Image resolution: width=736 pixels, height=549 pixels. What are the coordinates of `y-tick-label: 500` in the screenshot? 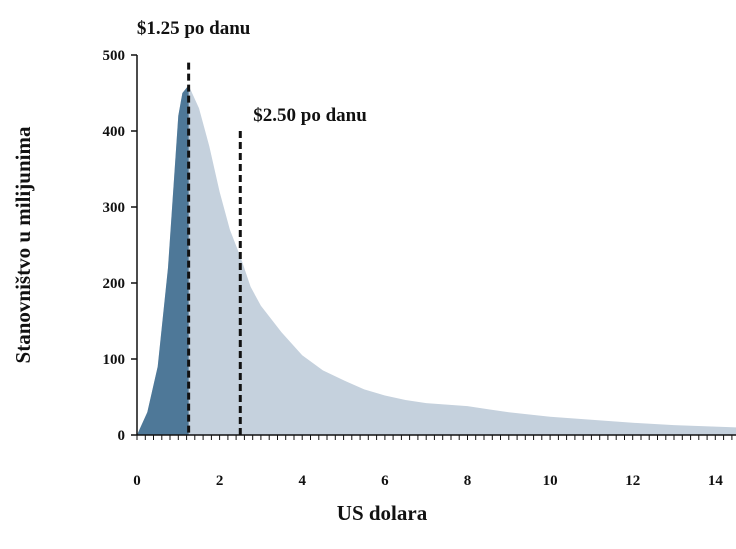 It's located at (114, 56).